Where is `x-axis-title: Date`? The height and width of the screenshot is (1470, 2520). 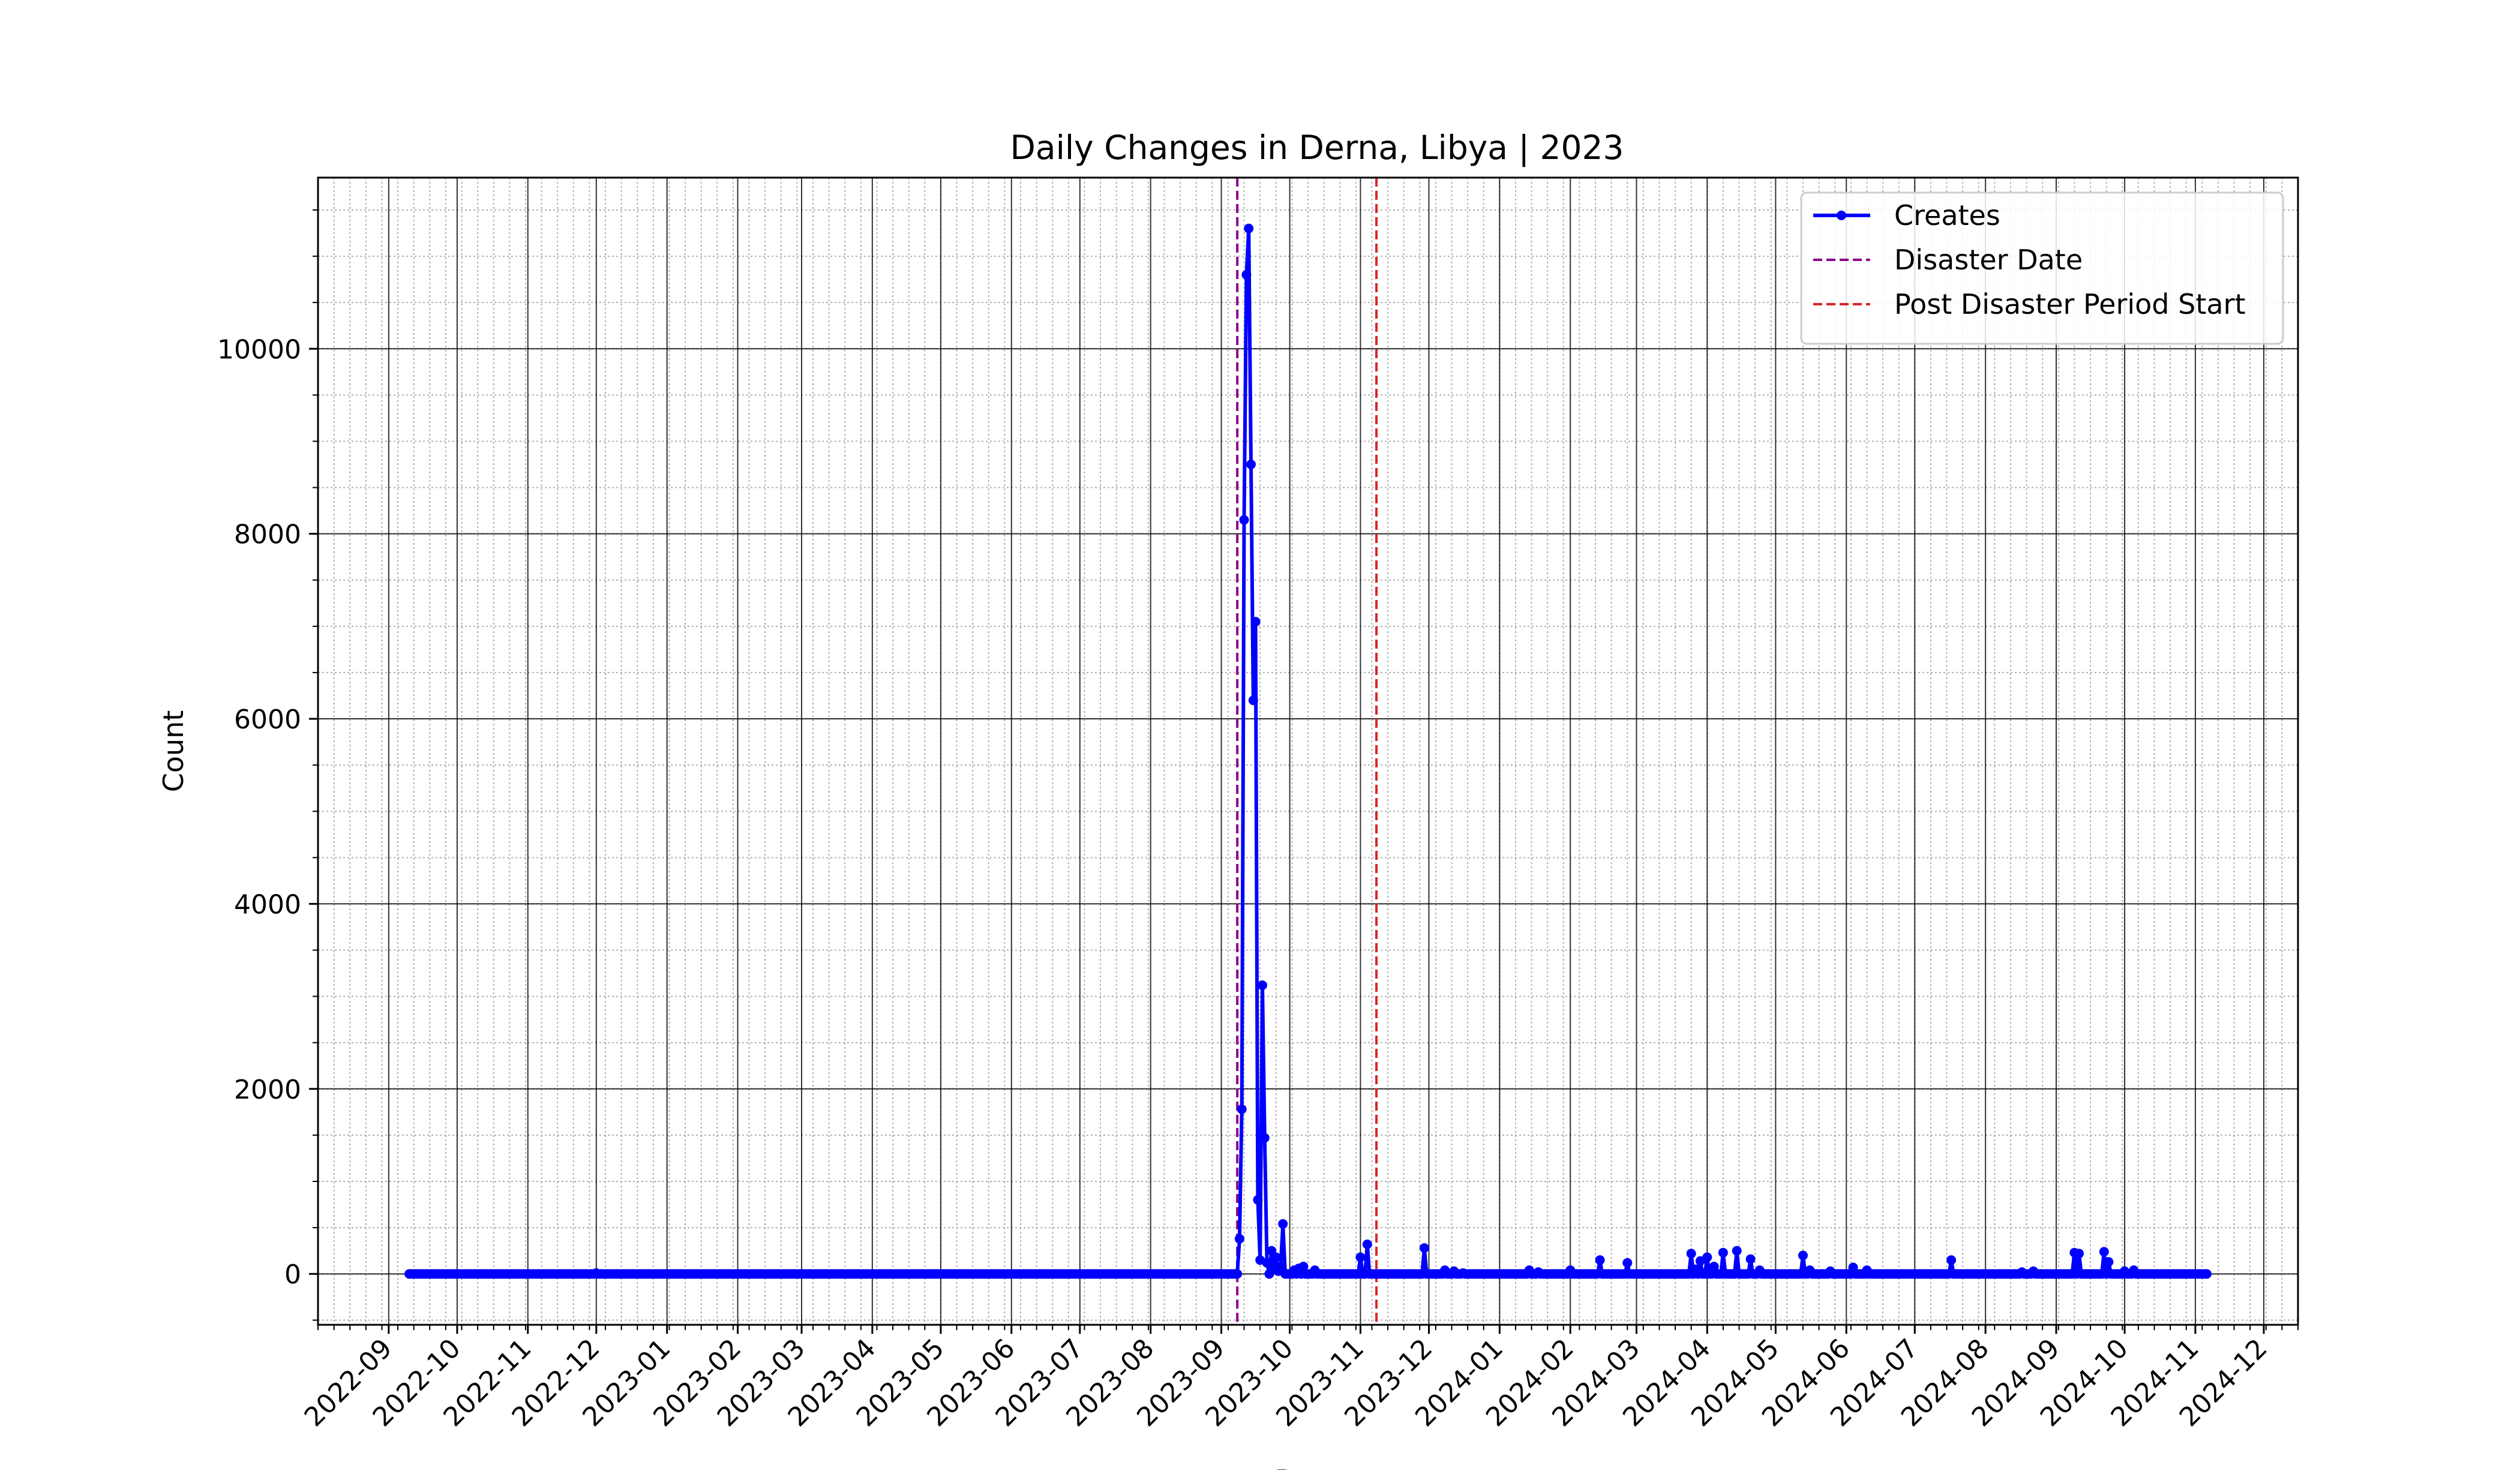
x-axis-title: Date is located at coordinates (1308, 1467).